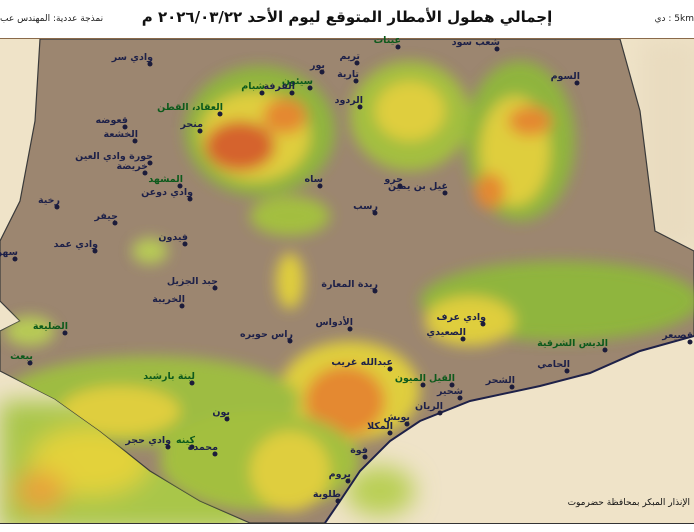 The image size is (694, 532). Describe the element at coordinates (313, 179) in the screenshot. I see `place-label: ساه` at that location.